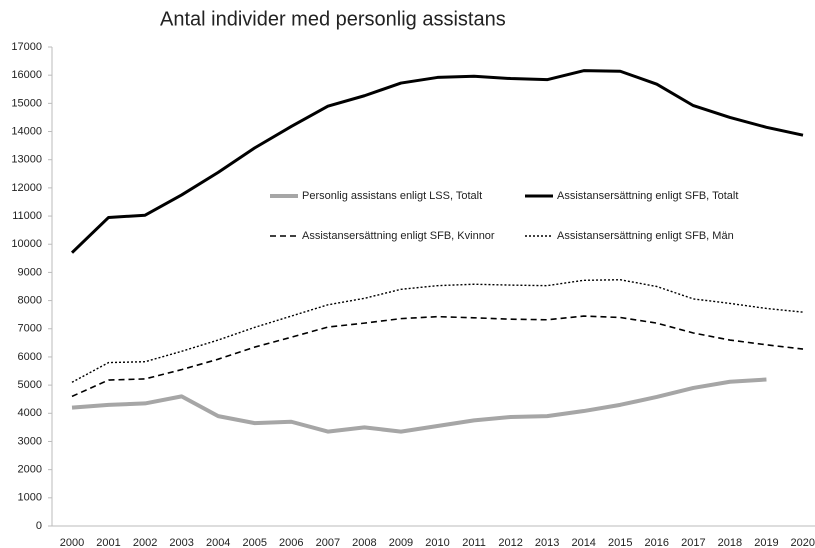  Describe the element at coordinates (364, 542) in the screenshot. I see `x-tick-label: 2008` at that location.